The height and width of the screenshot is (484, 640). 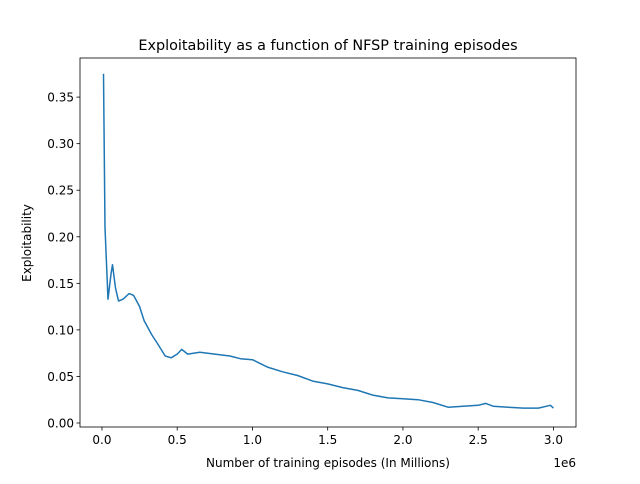 I want to click on y-tick-label: 0.05, so click(x=60, y=377).